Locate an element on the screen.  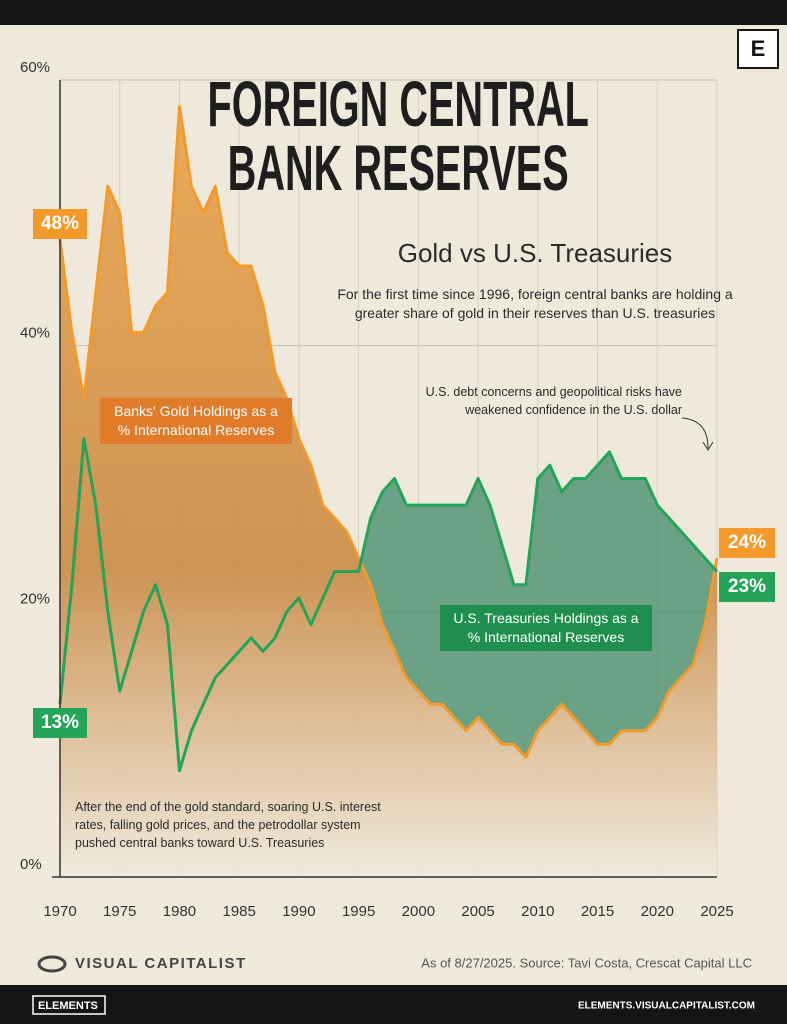
subtitle: Gold vs U.S. Treasuries is located at coordinates (535, 253).